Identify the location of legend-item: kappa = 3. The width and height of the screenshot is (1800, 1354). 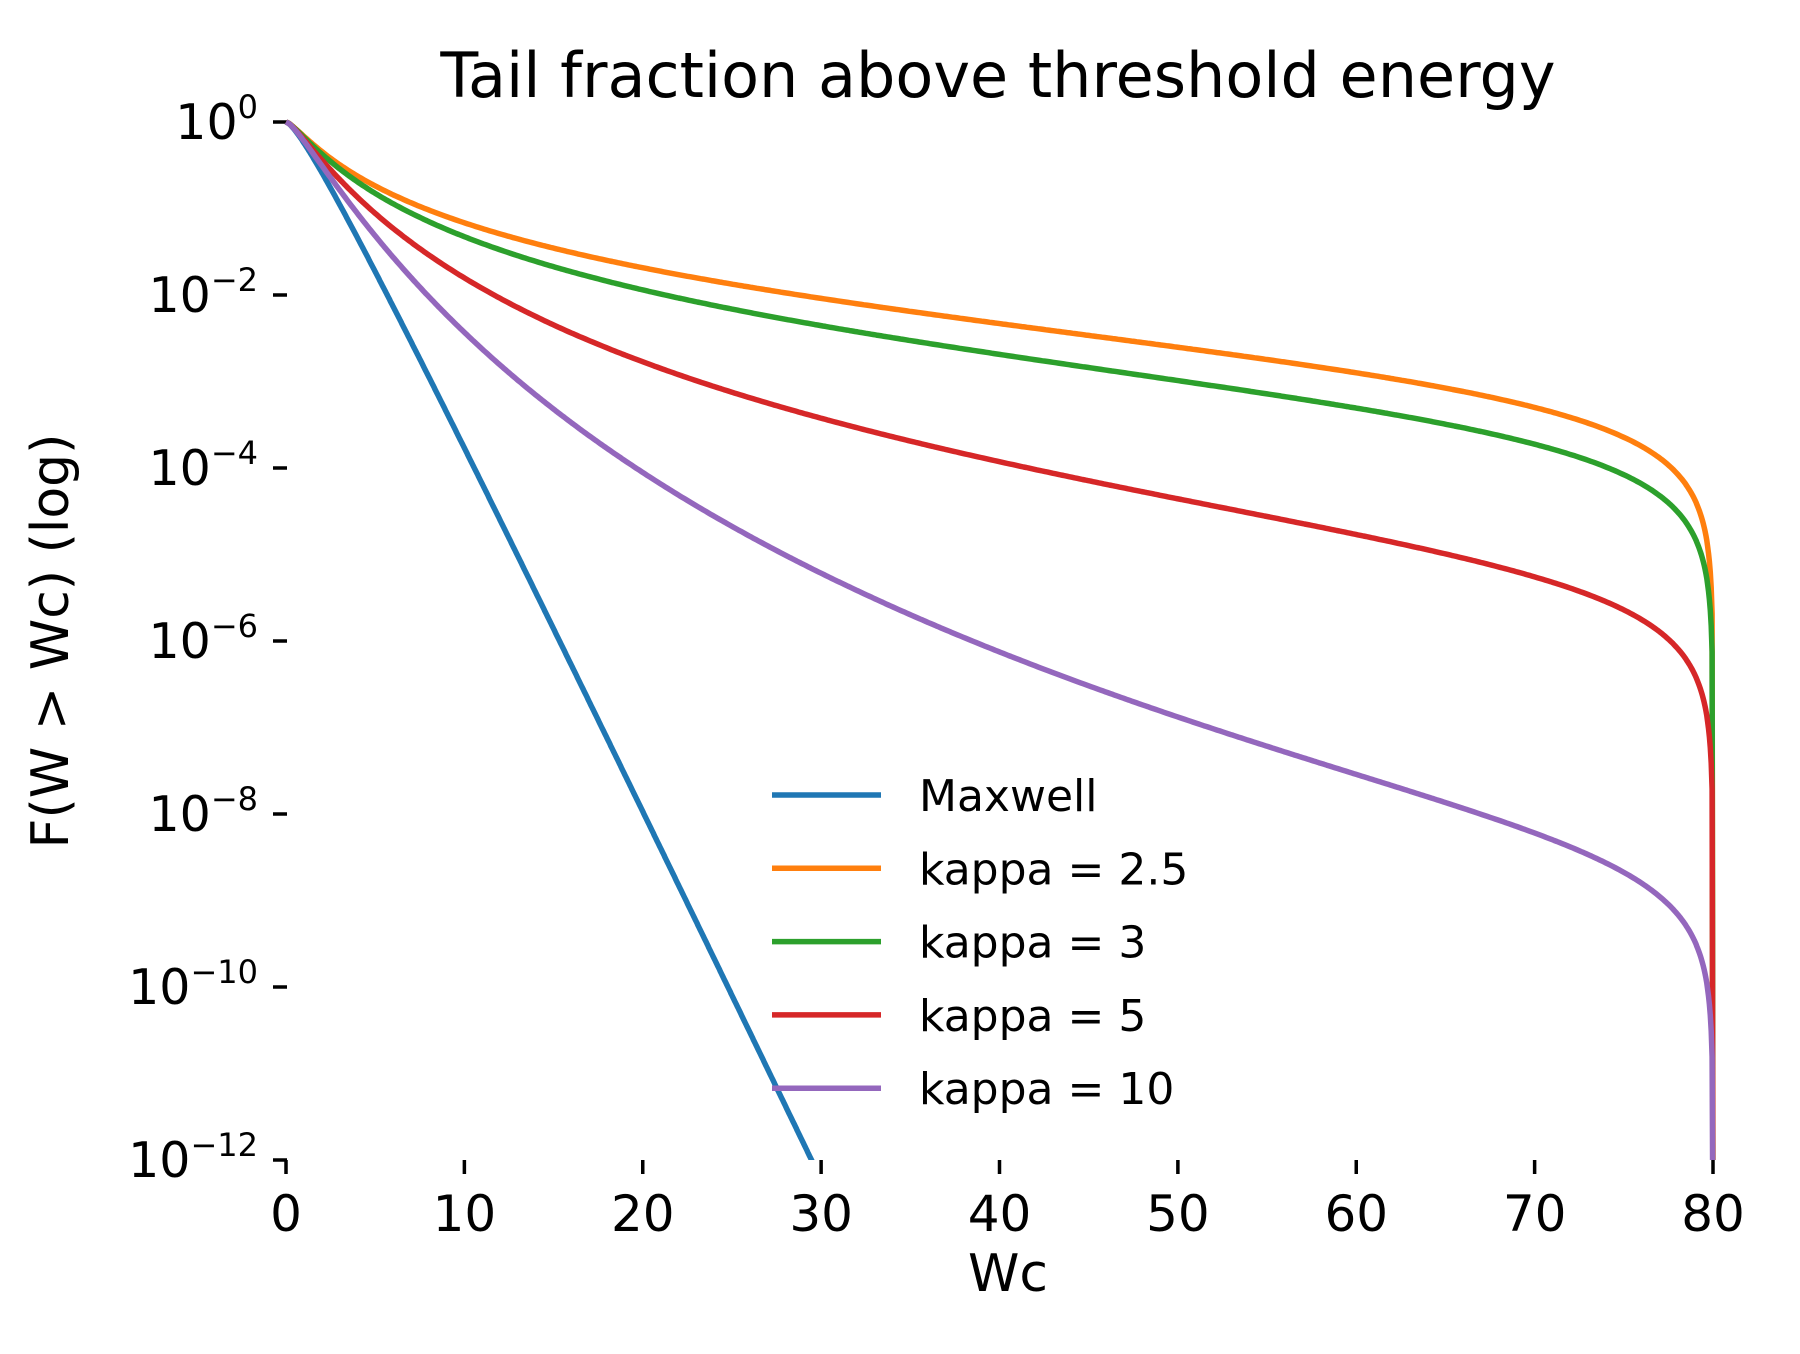
(959, 943).